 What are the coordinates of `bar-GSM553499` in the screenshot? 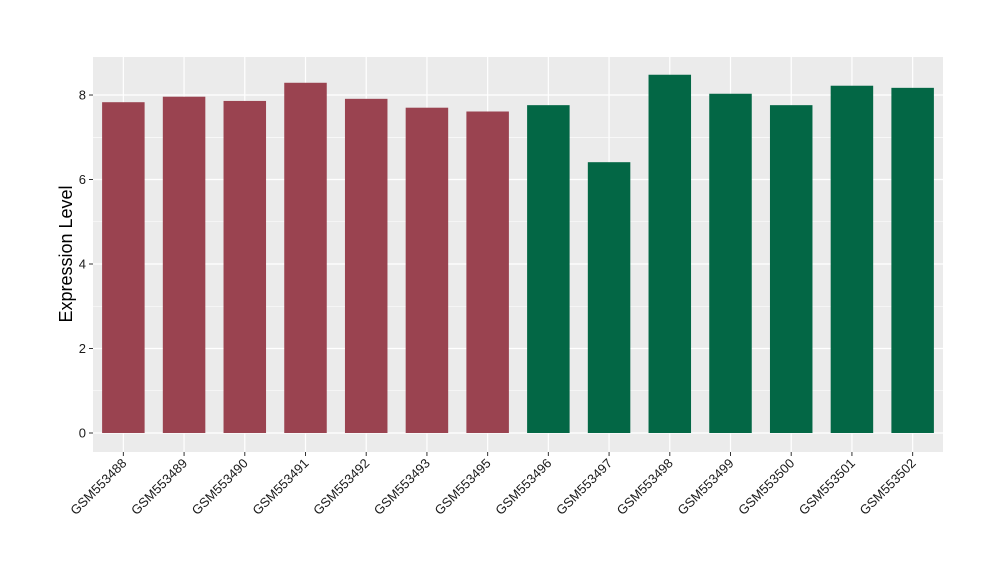 It's located at (730, 263).